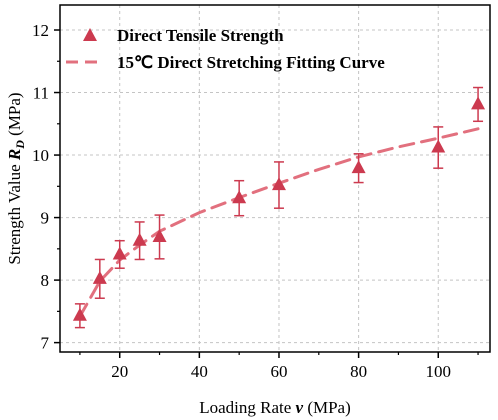 The width and height of the screenshot is (498, 420). Describe the element at coordinates (119, 371) in the screenshot. I see `x-tick-label: 20` at that location.